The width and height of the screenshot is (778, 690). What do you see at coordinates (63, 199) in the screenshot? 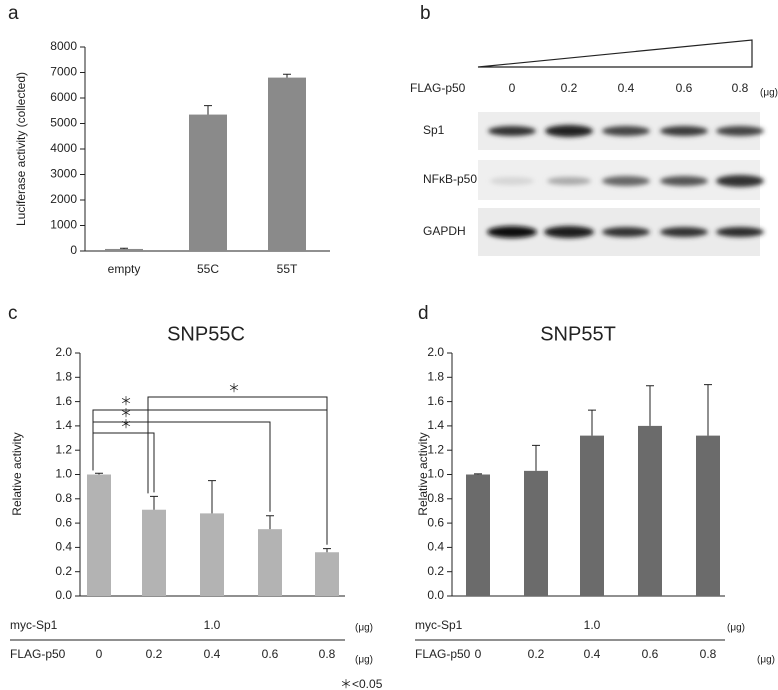
I see `y-tick-label: 2000` at bounding box center [63, 199].